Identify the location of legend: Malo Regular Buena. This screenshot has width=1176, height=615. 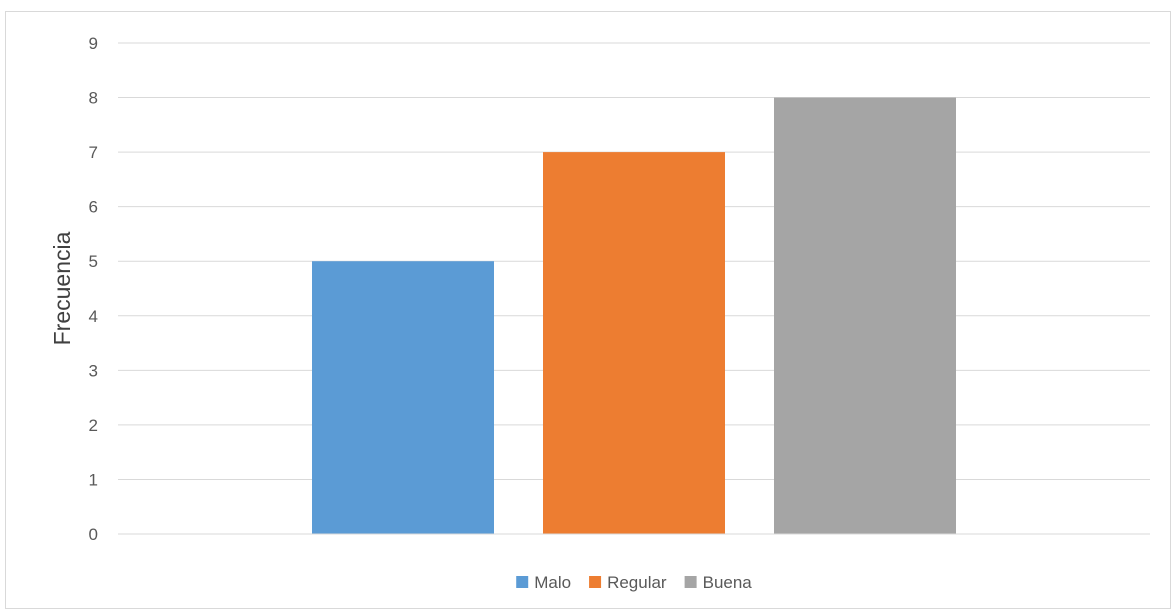
(634, 582).